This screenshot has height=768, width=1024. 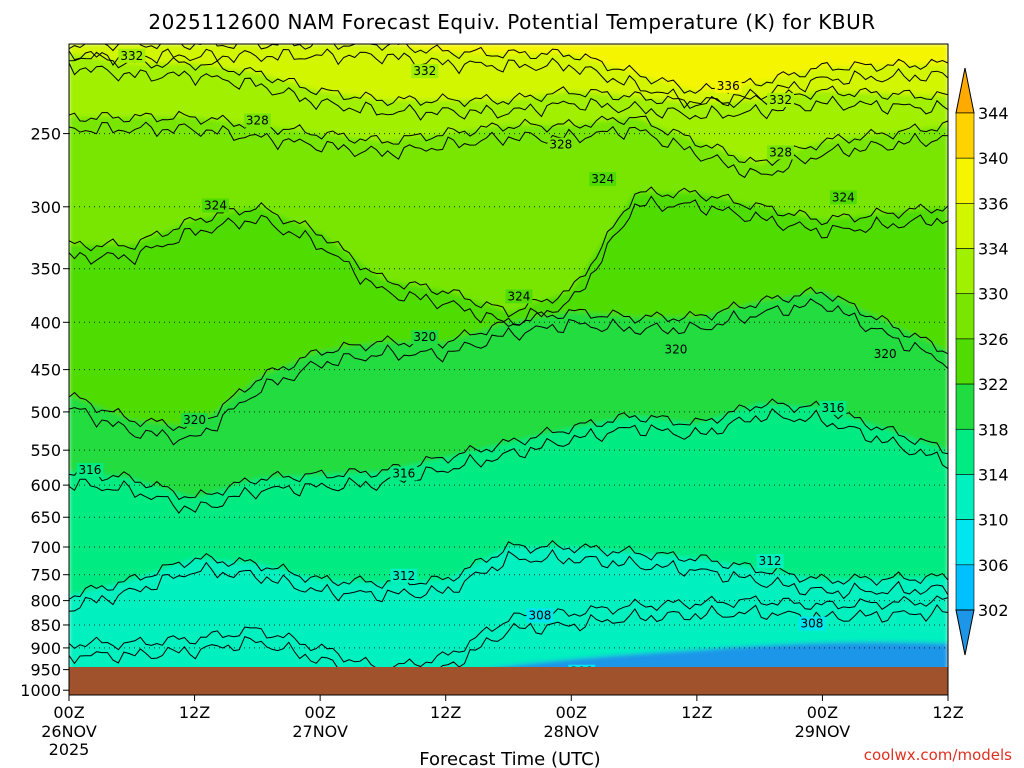 I want to click on y-tick-label: 750, so click(x=45, y=575).